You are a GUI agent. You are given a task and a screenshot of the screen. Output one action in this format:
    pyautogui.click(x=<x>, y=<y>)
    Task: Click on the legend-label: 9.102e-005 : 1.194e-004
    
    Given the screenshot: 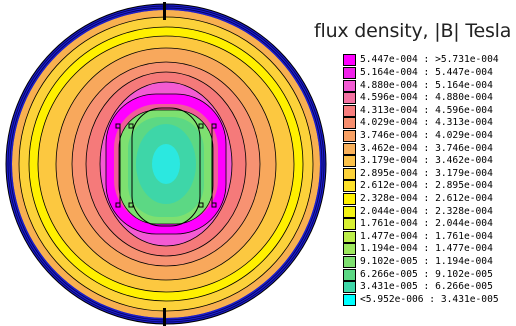 What is the action you would take?
    pyautogui.click(x=426, y=262)
    